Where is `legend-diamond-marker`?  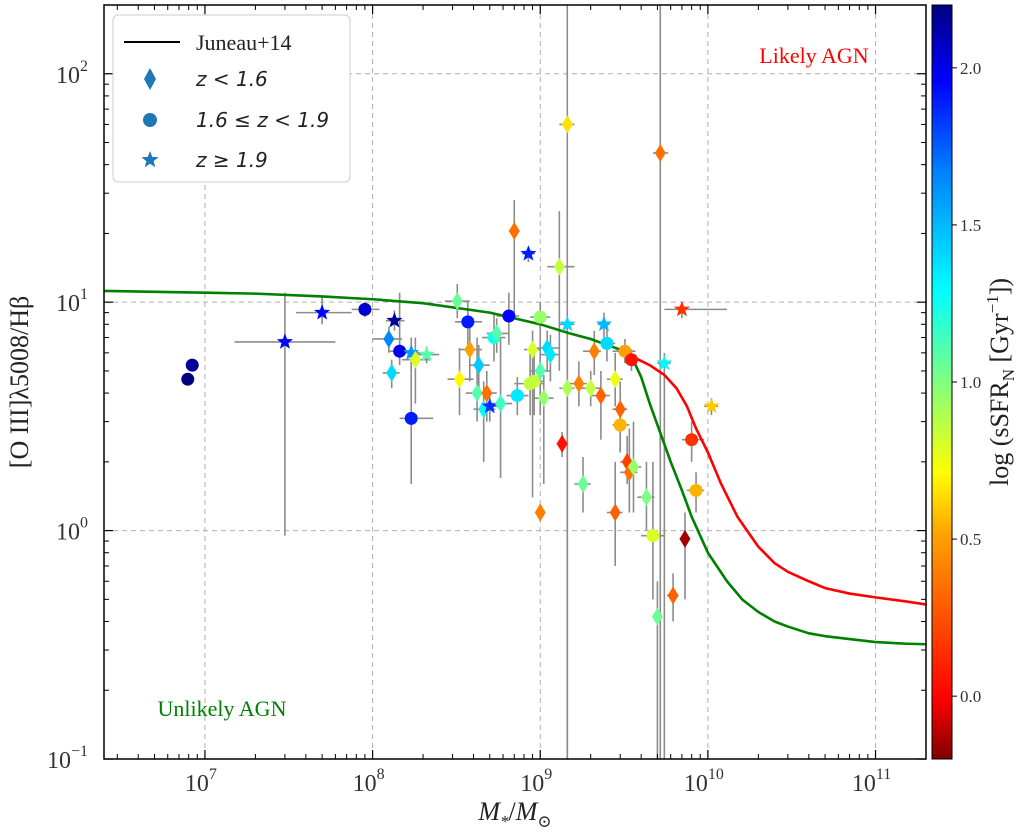 legend-diamond-marker is located at coordinates (150, 79).